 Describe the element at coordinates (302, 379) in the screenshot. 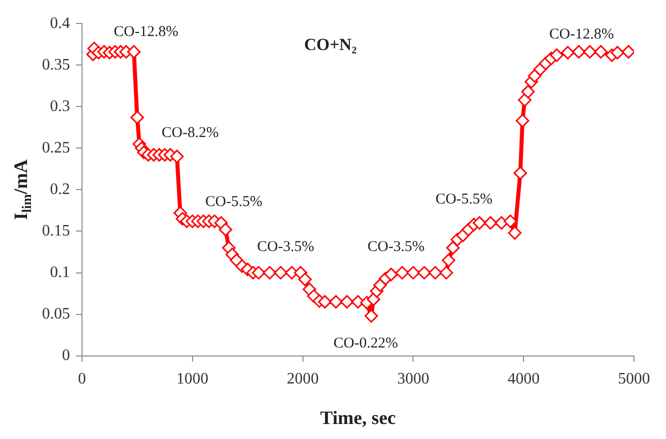

I see `x-tick-label: 2000` at that location.